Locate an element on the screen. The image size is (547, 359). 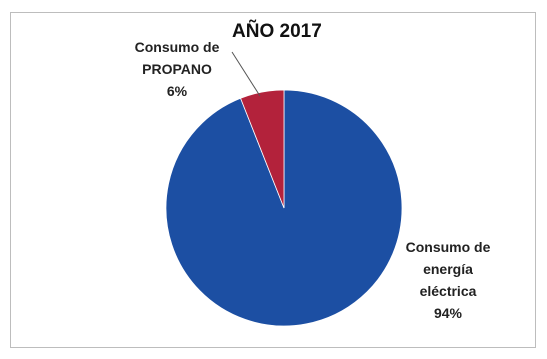
slice-value-propano: 6% is located at coordinates (177, 91).